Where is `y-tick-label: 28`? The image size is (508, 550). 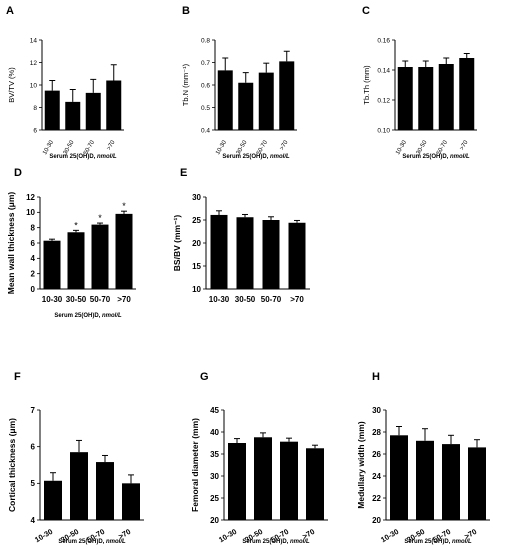 y-tick-label: 28 is located at coordinates (376, 432).